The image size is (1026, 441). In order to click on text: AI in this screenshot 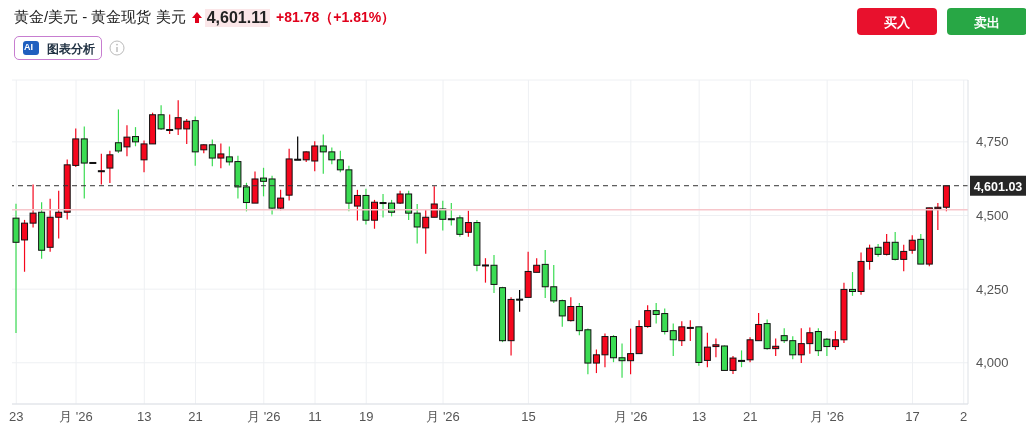, I will do `click(28, 47)`.